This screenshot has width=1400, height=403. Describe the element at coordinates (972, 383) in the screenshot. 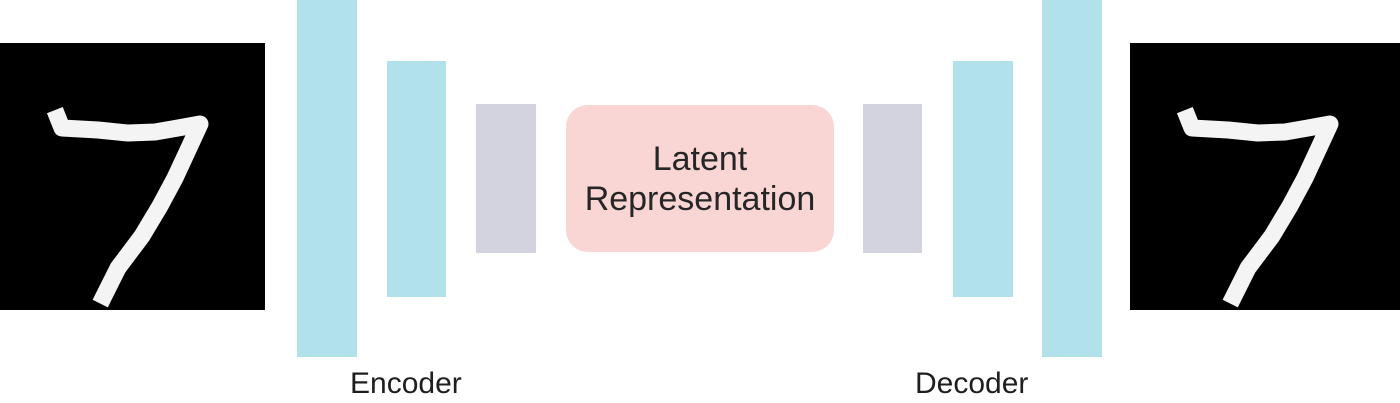

I see `decoder-label: Decoder` at that location.